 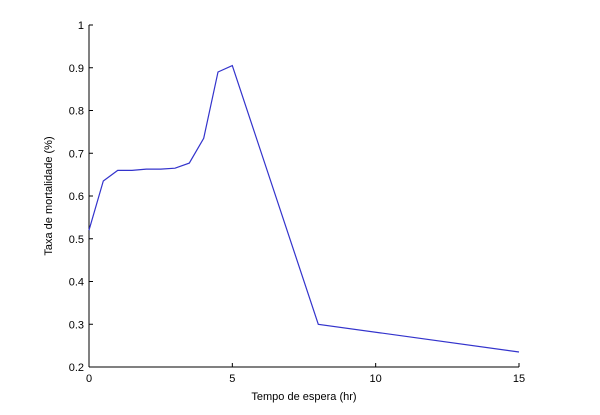 What do you see at coordinates (89, 379) in the screenshot?
I see `x-tick-label: 0` at bounding box center [89, 379].